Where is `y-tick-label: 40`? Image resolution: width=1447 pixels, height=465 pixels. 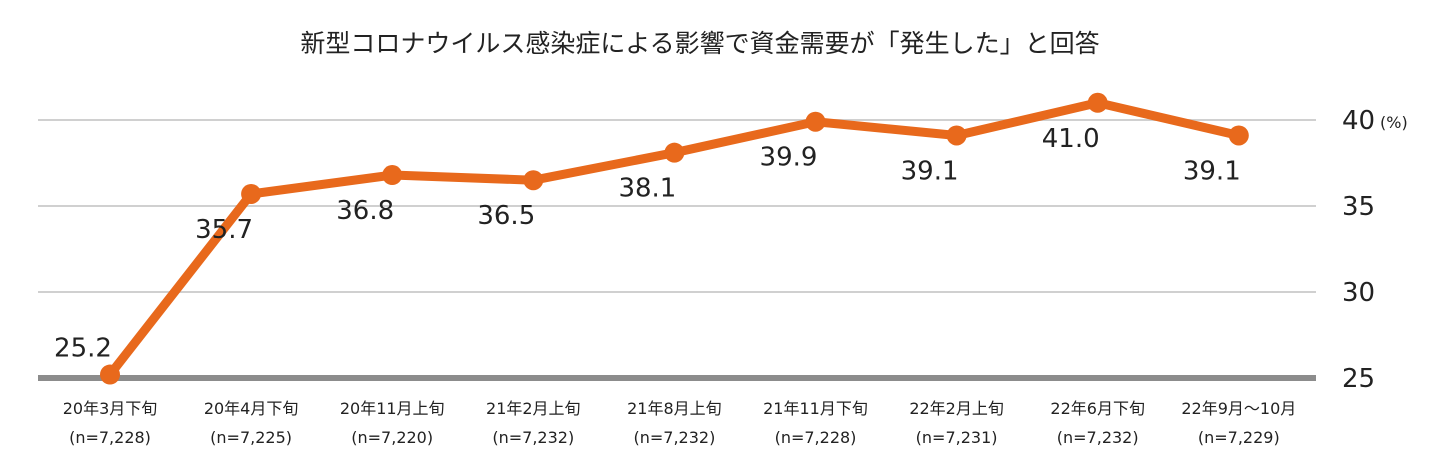
y-tick-label: 40 is located at coordinates (1358, 121).